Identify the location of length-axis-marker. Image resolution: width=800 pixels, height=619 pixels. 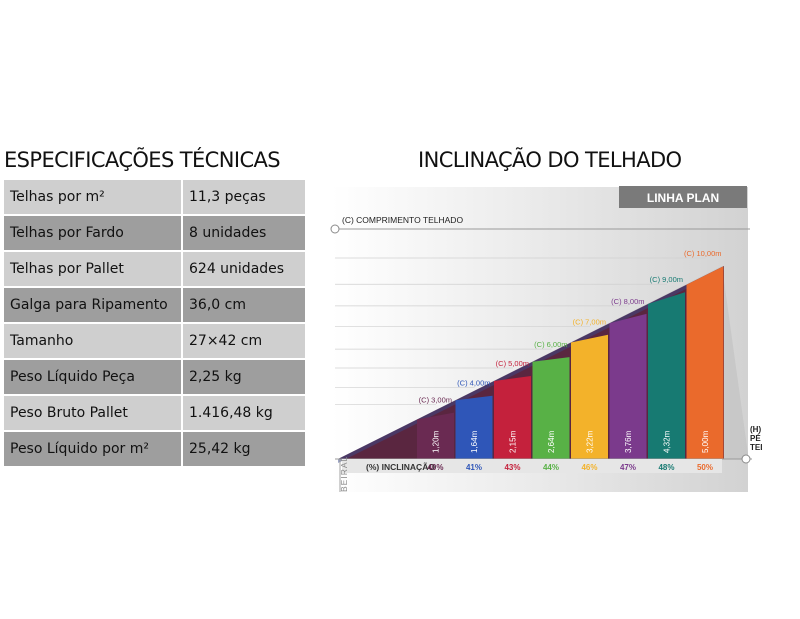
(335, 229).